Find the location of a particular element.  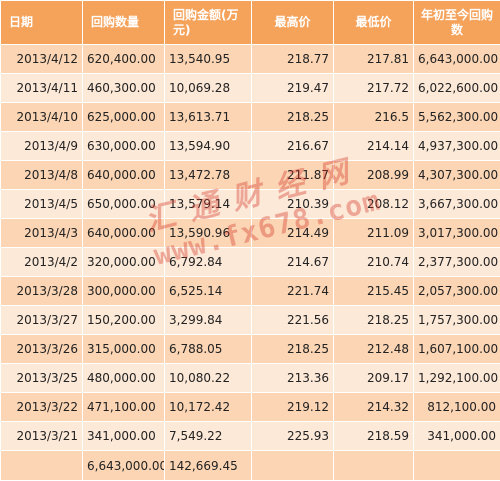

cell-high: 218.77 is located at coordinates (293, 59).